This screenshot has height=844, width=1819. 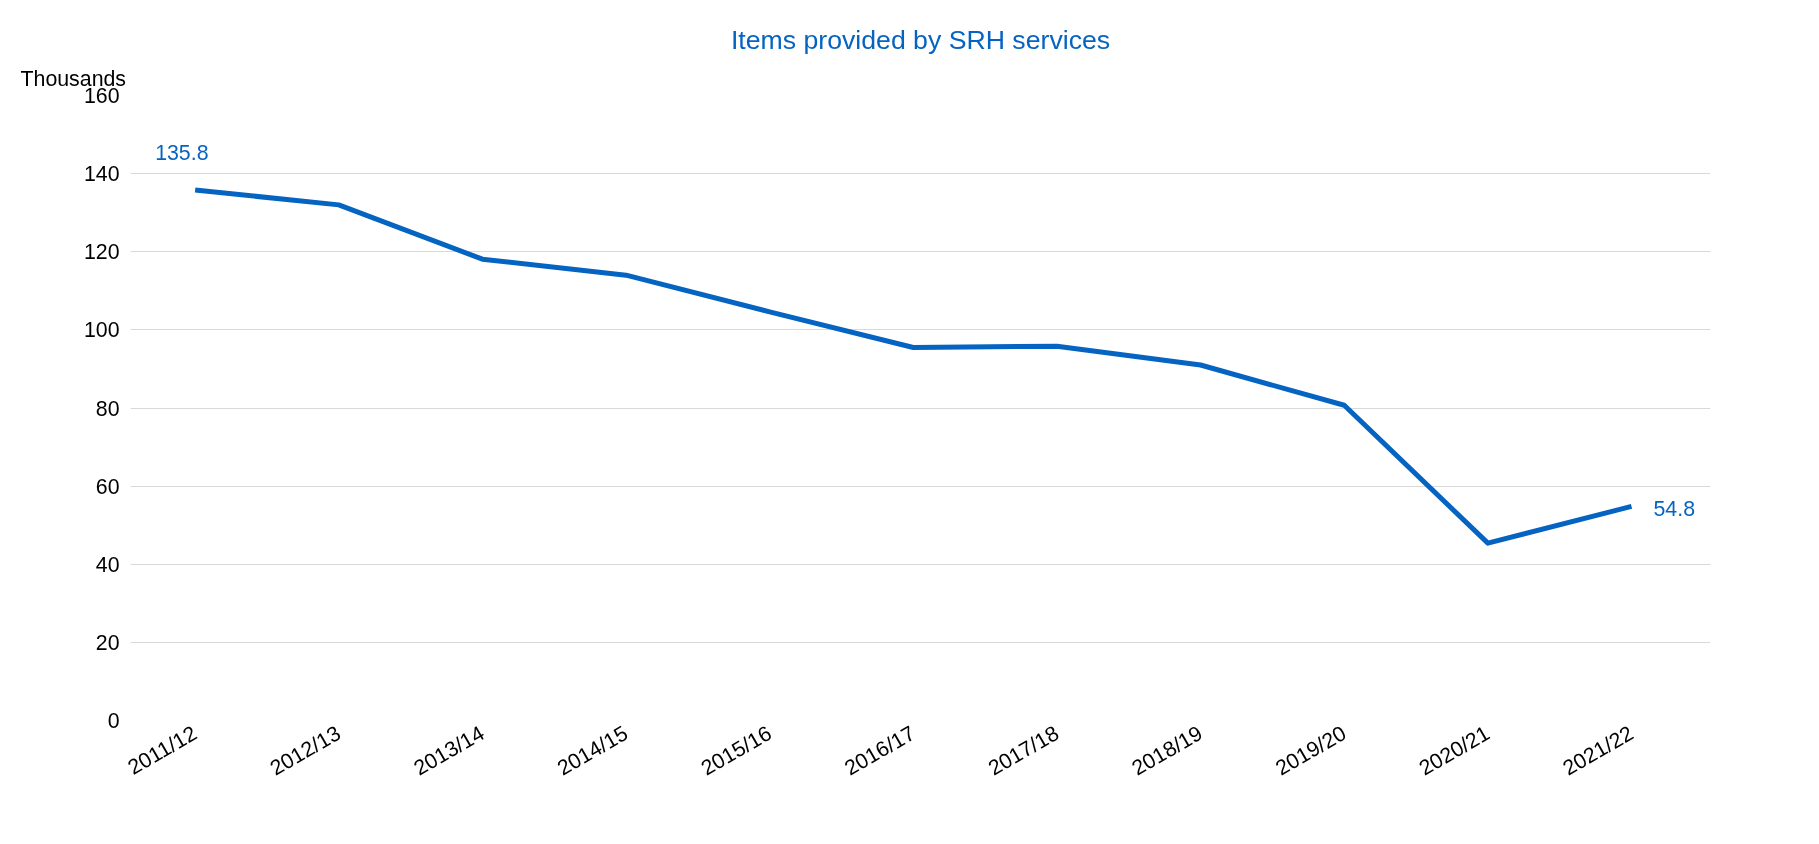 What do you see at coordinates (101, 174) in the screenshot?
I see `y-tick-label: 140` at bounding box center [101, 174].